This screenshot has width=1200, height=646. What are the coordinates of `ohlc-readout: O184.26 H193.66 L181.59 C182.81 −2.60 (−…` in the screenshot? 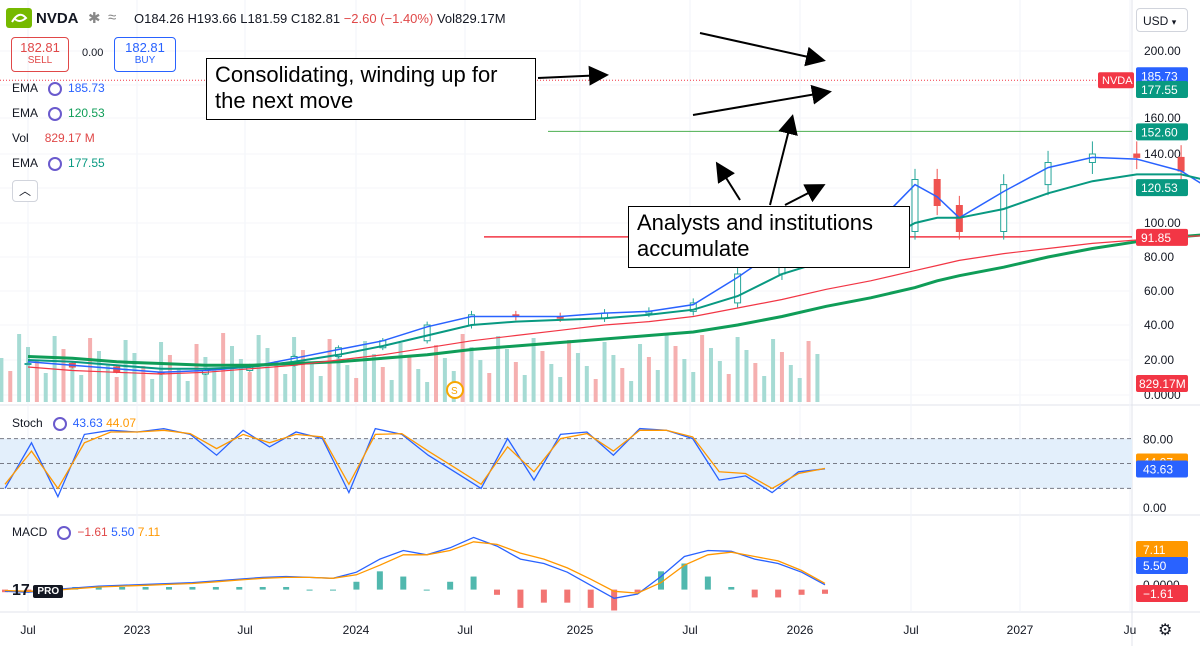 It's located at (320, 18).